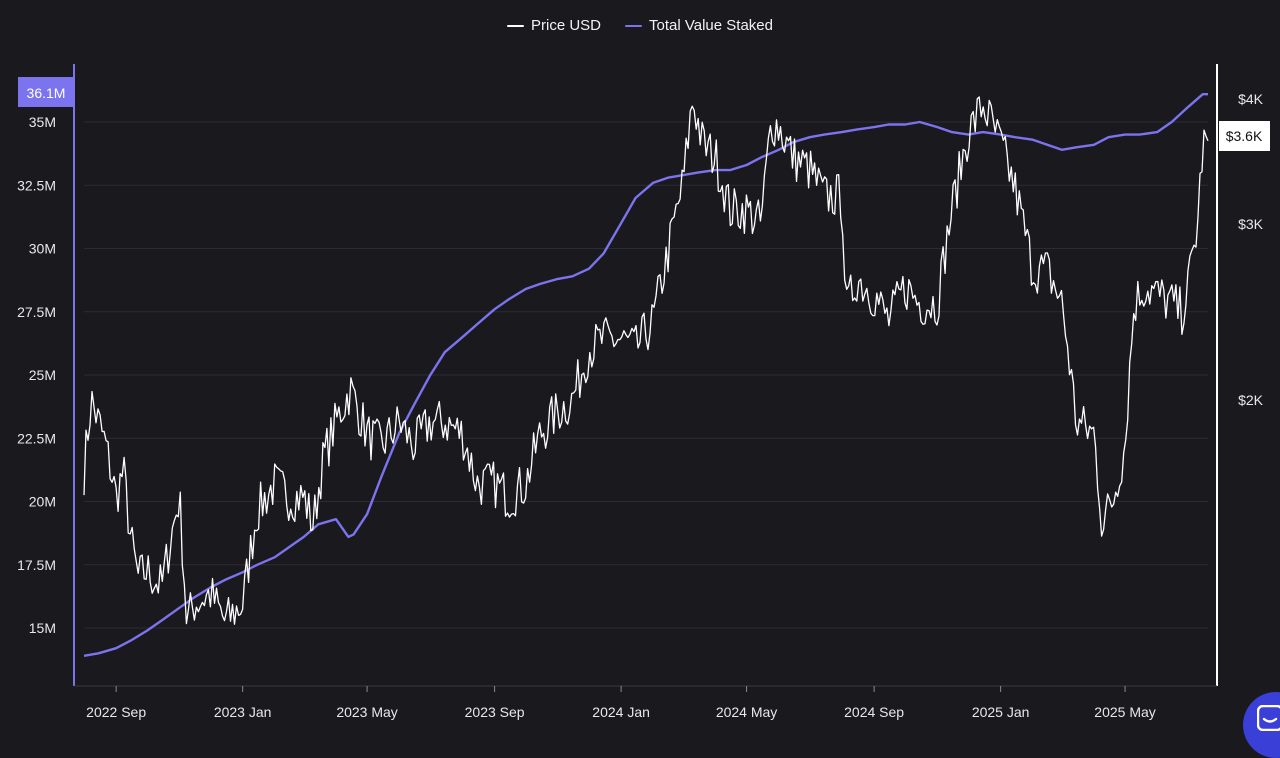 This screenshot has width=1280, height=758. Describe the element at coordinates (515, 25) in the screenshot. I see `legend-swatch-price` at that location.